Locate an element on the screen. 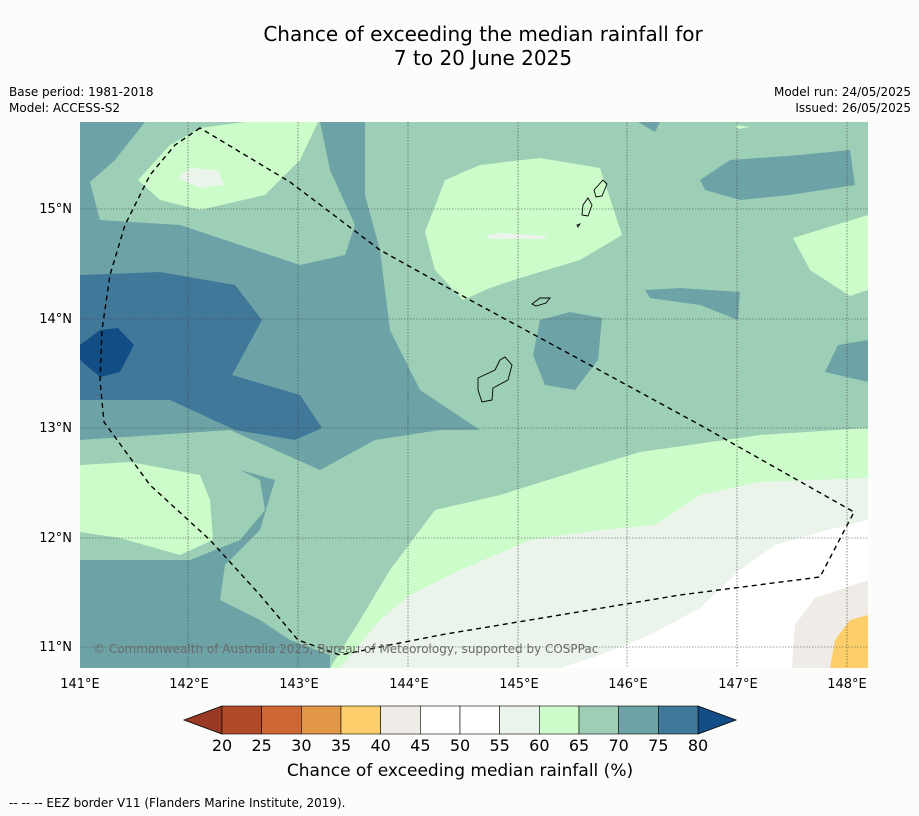 This screenshot has width=919, height=816. island-guam is located at coordinates (495, 379).